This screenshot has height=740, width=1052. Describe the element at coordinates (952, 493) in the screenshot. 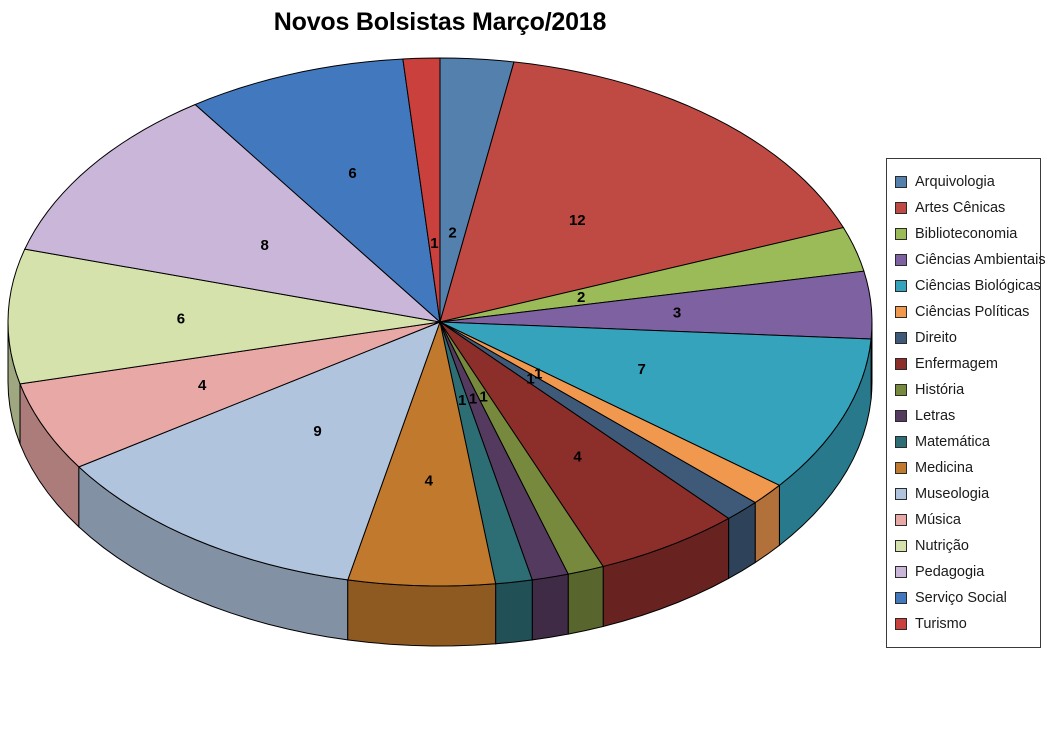

I see `legend-item-label: Museologia` at that location.